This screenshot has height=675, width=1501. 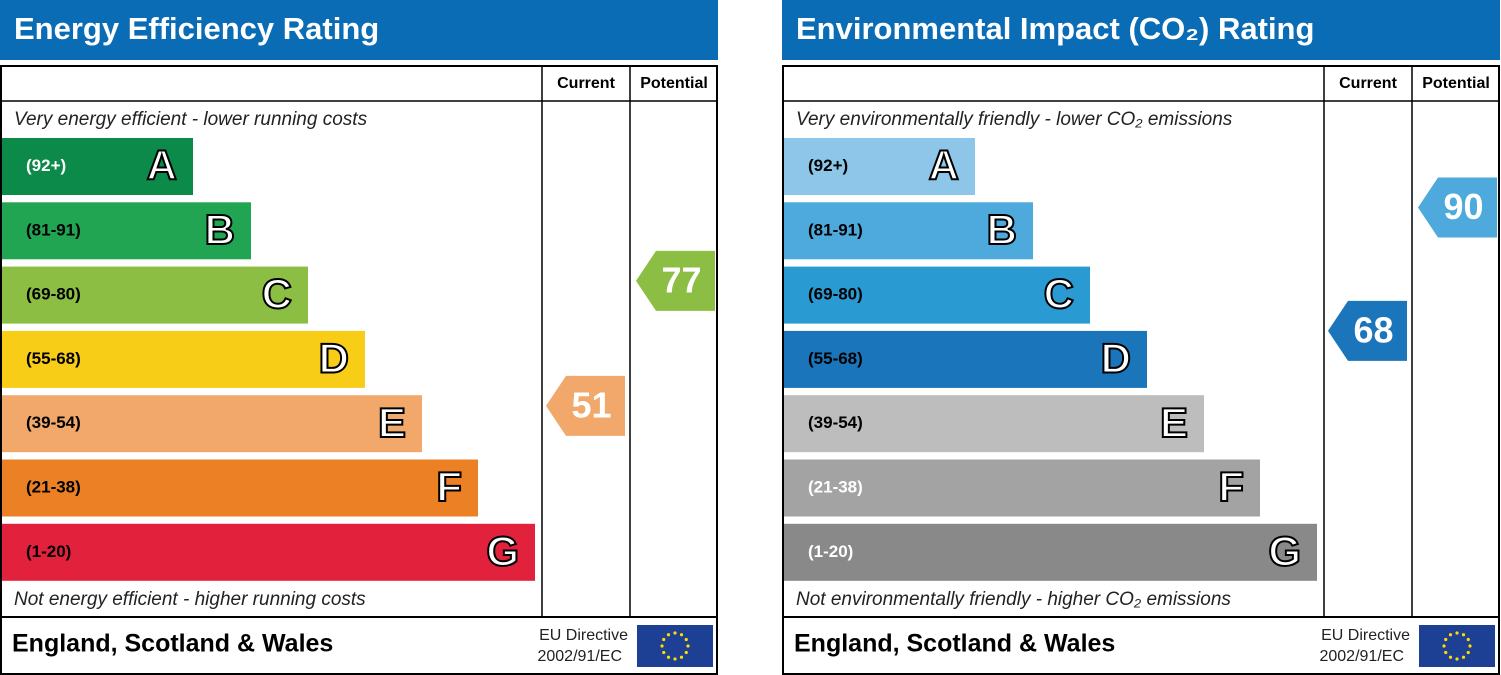 What do you see at coordinates (591, 404) in the screenshot?
I see `rating-value: 51` at bounding box center [591, 404].